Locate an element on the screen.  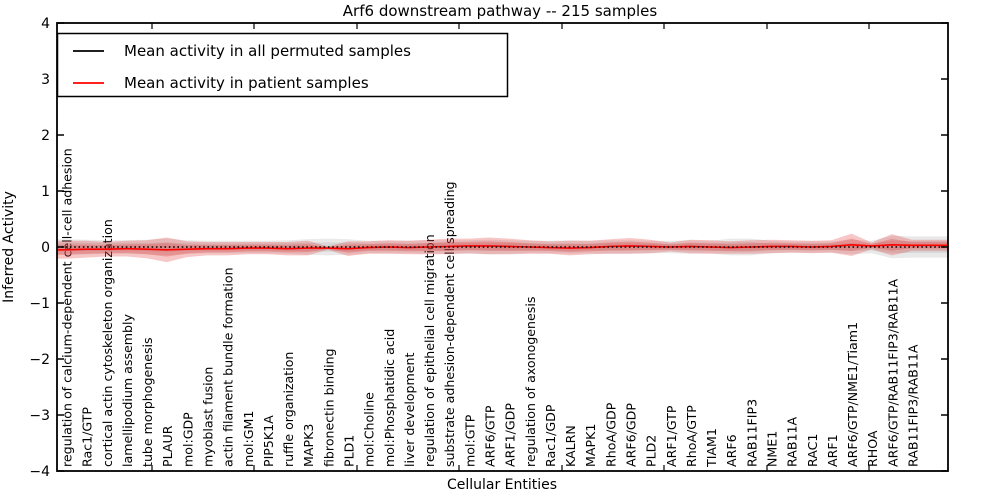
x-tick-label: PIP5K1A is located at coordinates (268, 441).